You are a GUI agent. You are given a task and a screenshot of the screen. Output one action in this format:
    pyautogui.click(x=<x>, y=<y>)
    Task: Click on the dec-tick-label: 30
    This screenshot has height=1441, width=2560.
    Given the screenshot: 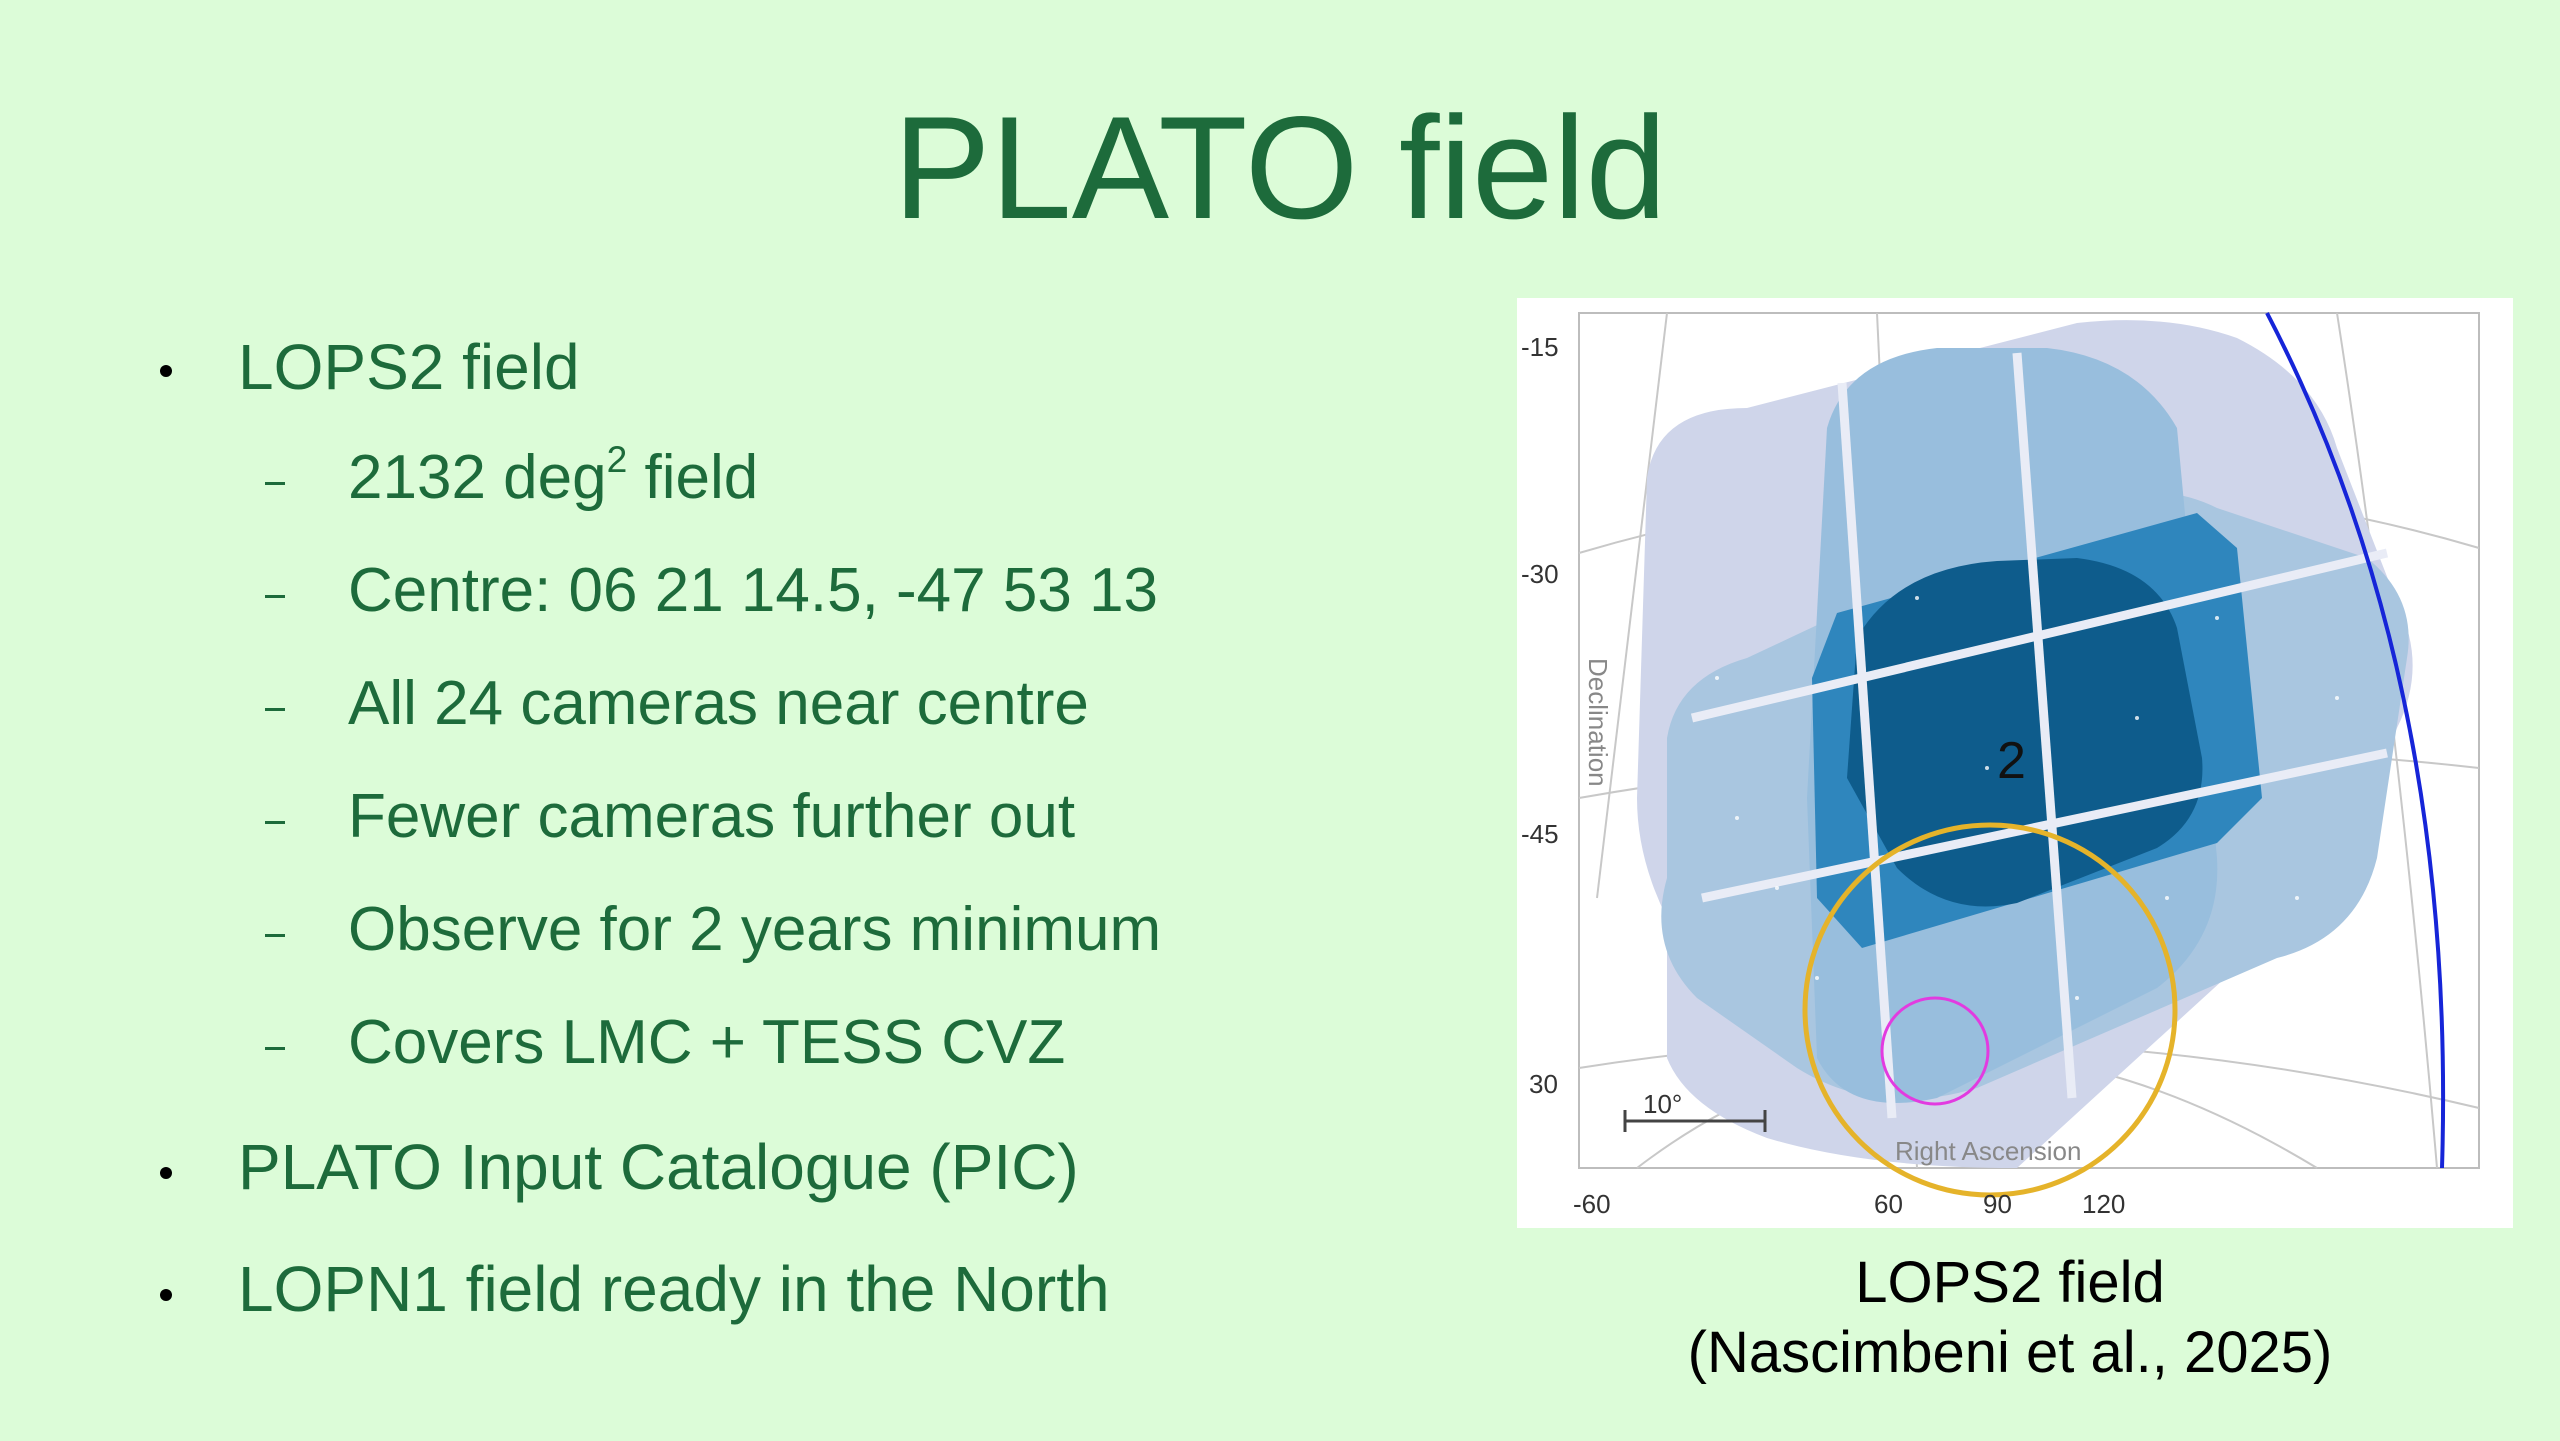 What is the action you would take?
    pyautogui.click(x=1543, y=1084)
    